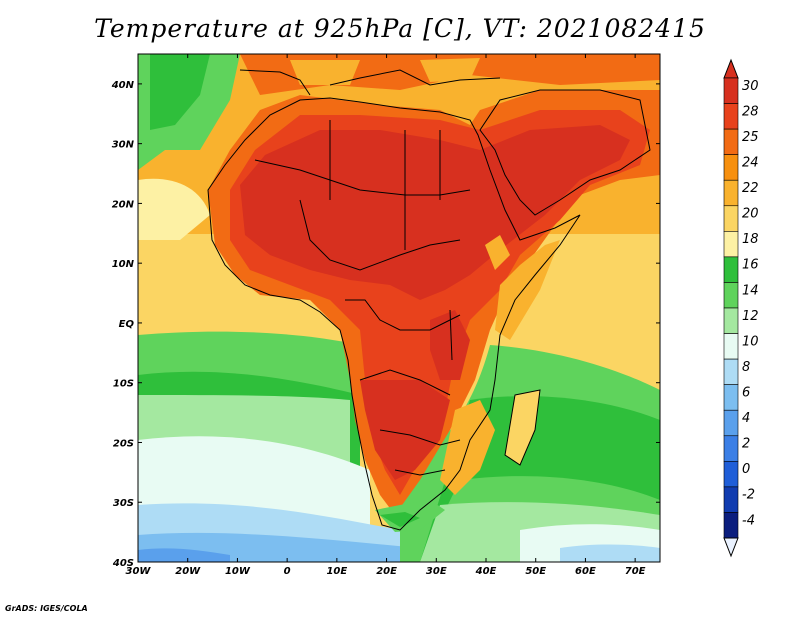  I want to click on lon-tick-label: 10W, so click(238, 571).